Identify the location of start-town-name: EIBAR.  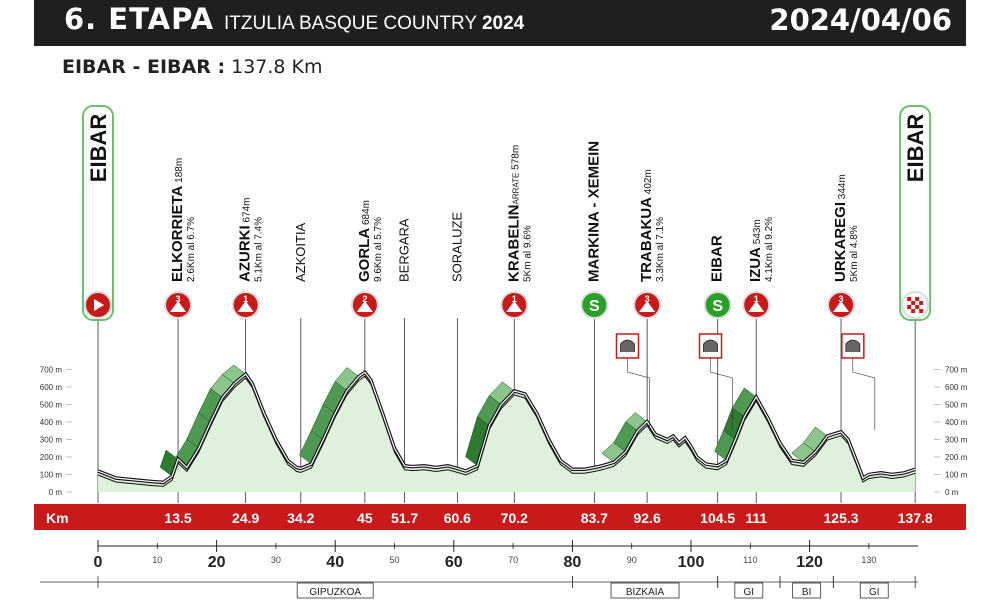
(98, 148).